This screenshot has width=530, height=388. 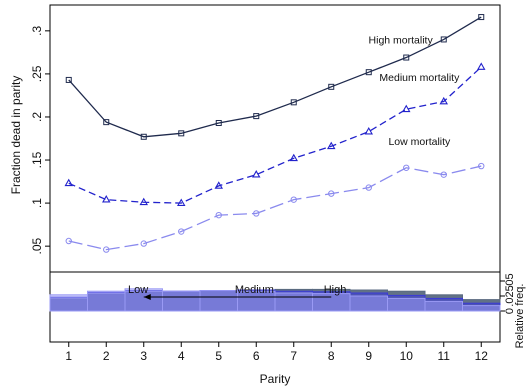 I want to click on x-tick-label: 2, so click(x=106, y=356).